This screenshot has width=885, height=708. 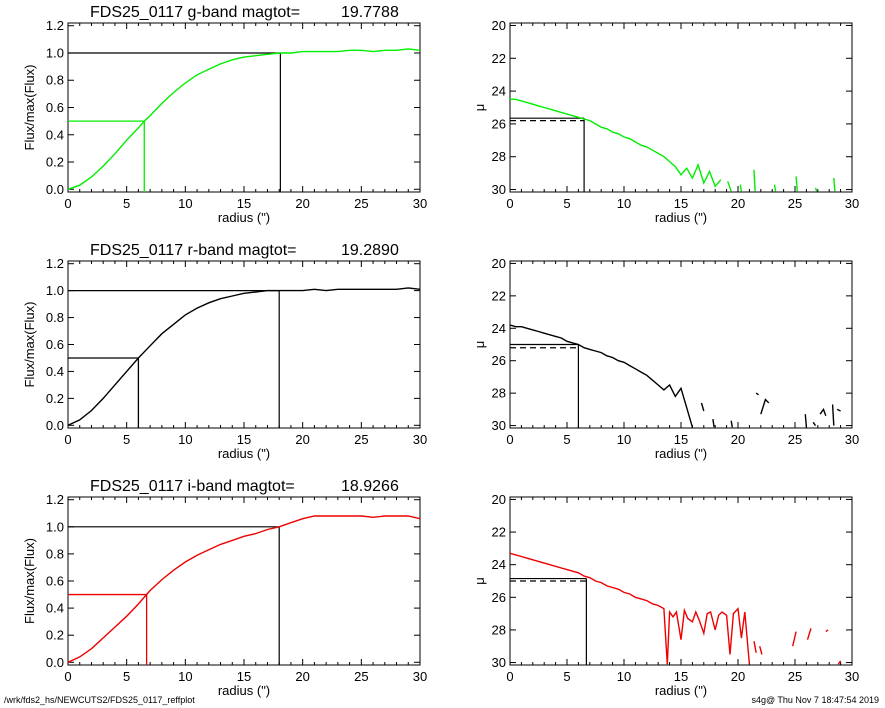 What do you see at coordinates (195, 12) in the screenshot?
I see `chart-title: FDS25_0117 g-band magtot=` at bounding box center [195, 12].